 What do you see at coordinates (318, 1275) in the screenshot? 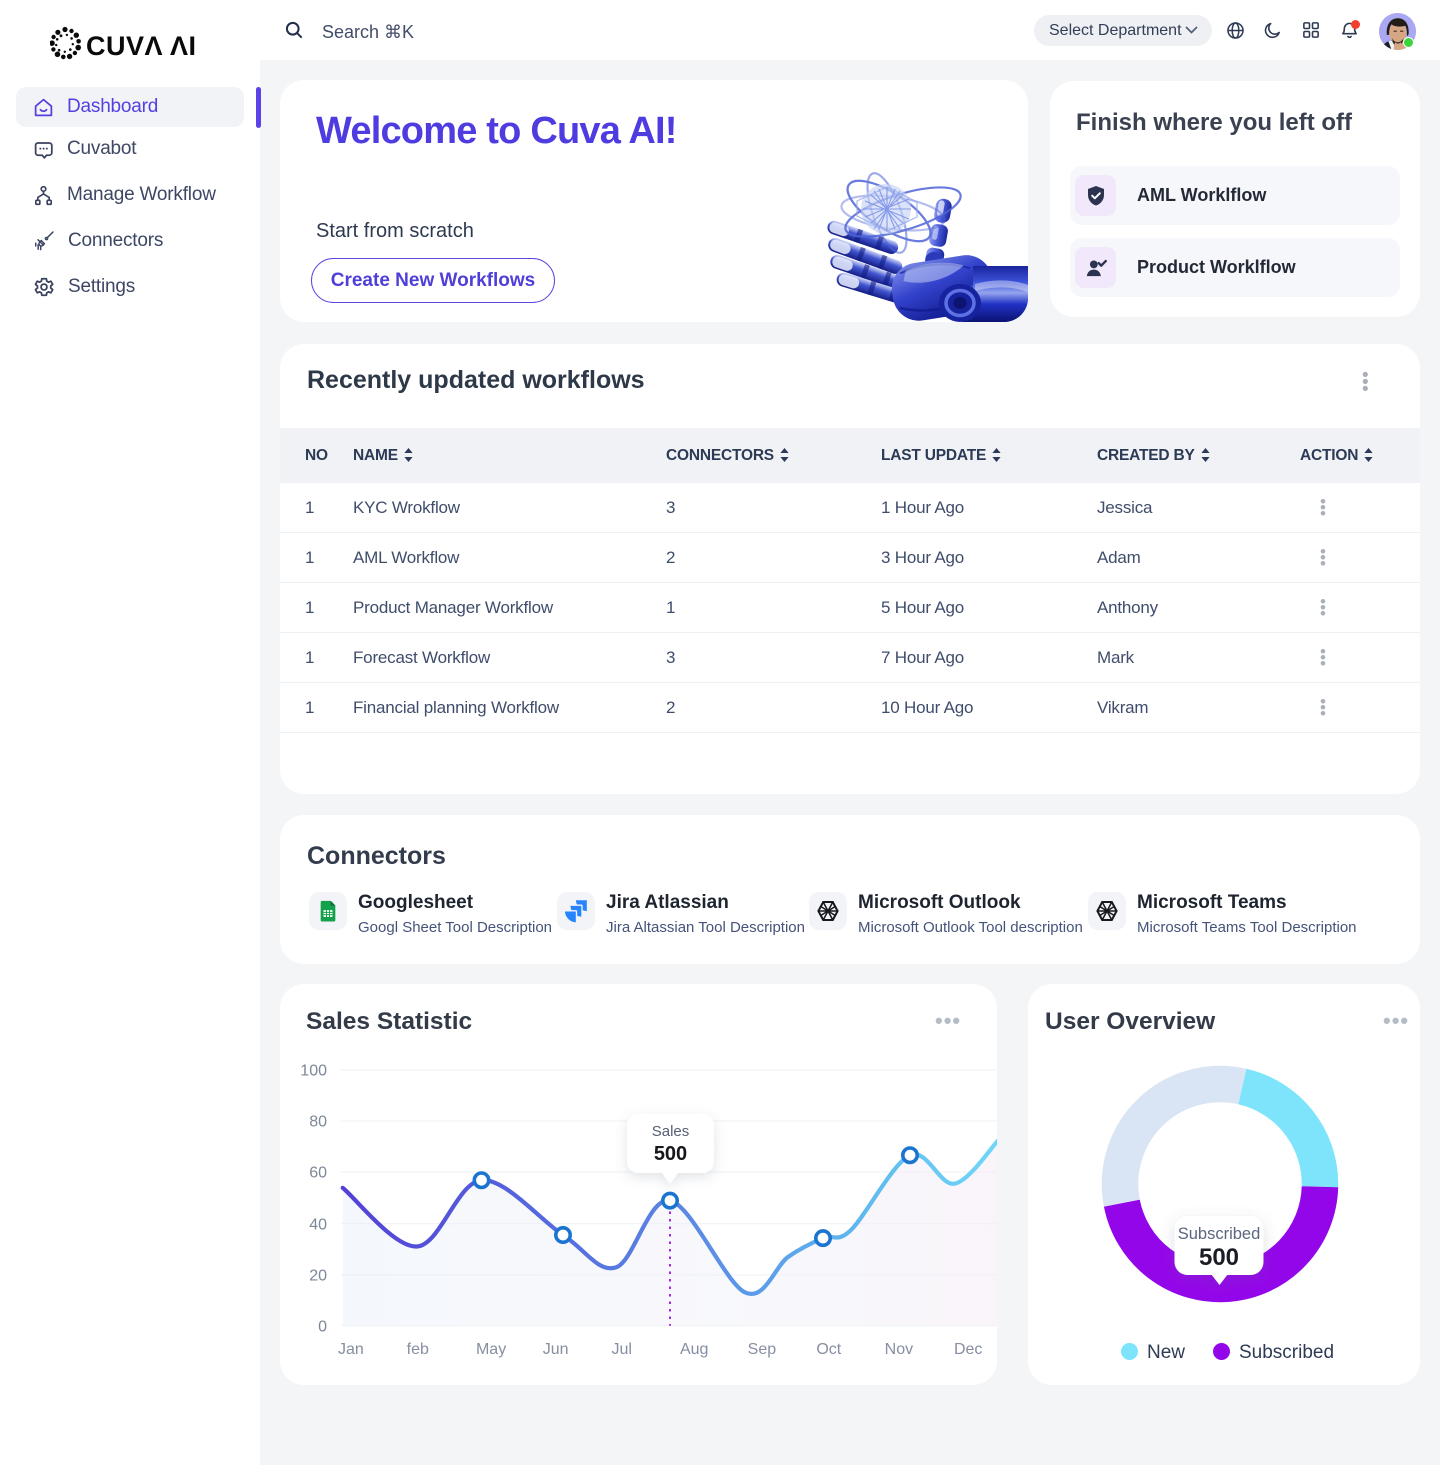
I see `svg-text: 20` at bounding box center [318, 1275].